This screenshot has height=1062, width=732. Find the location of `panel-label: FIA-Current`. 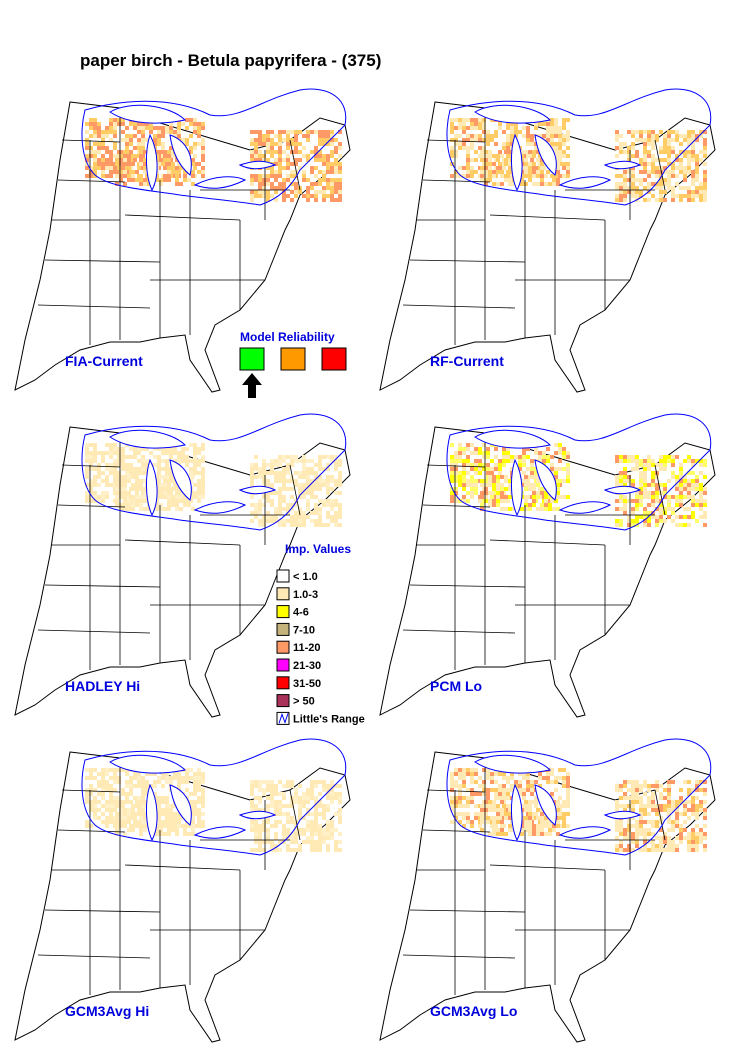

panel-label: FIA-Current is located at coordinates (104, 361).